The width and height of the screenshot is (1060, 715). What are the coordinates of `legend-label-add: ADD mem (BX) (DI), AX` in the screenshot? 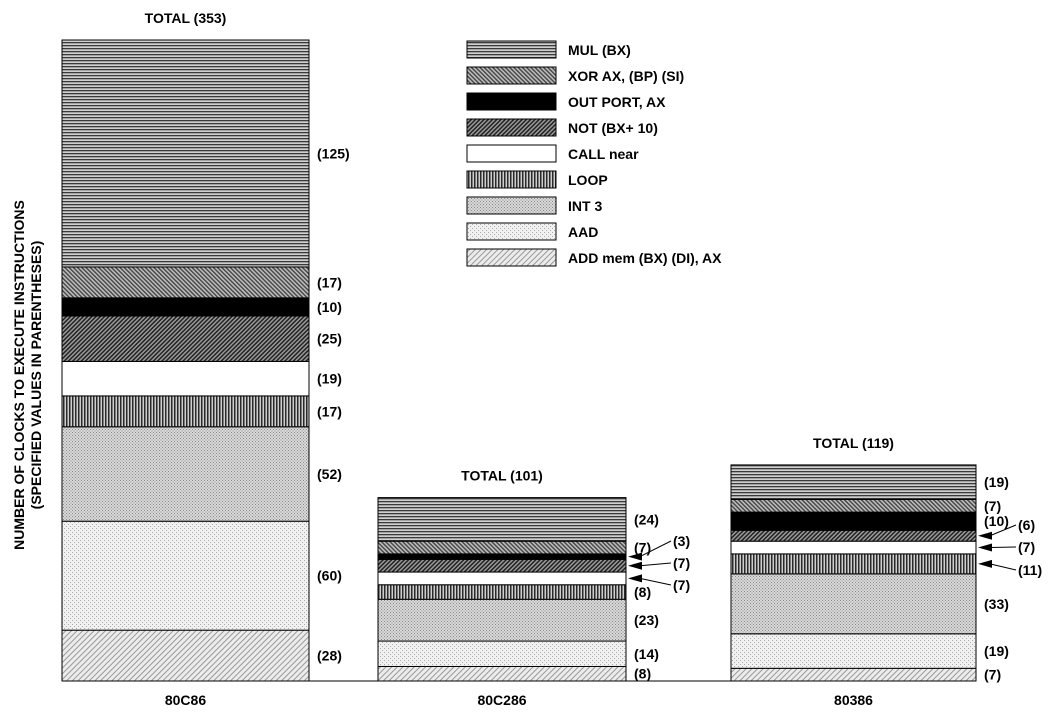 It's located at (645, 258).